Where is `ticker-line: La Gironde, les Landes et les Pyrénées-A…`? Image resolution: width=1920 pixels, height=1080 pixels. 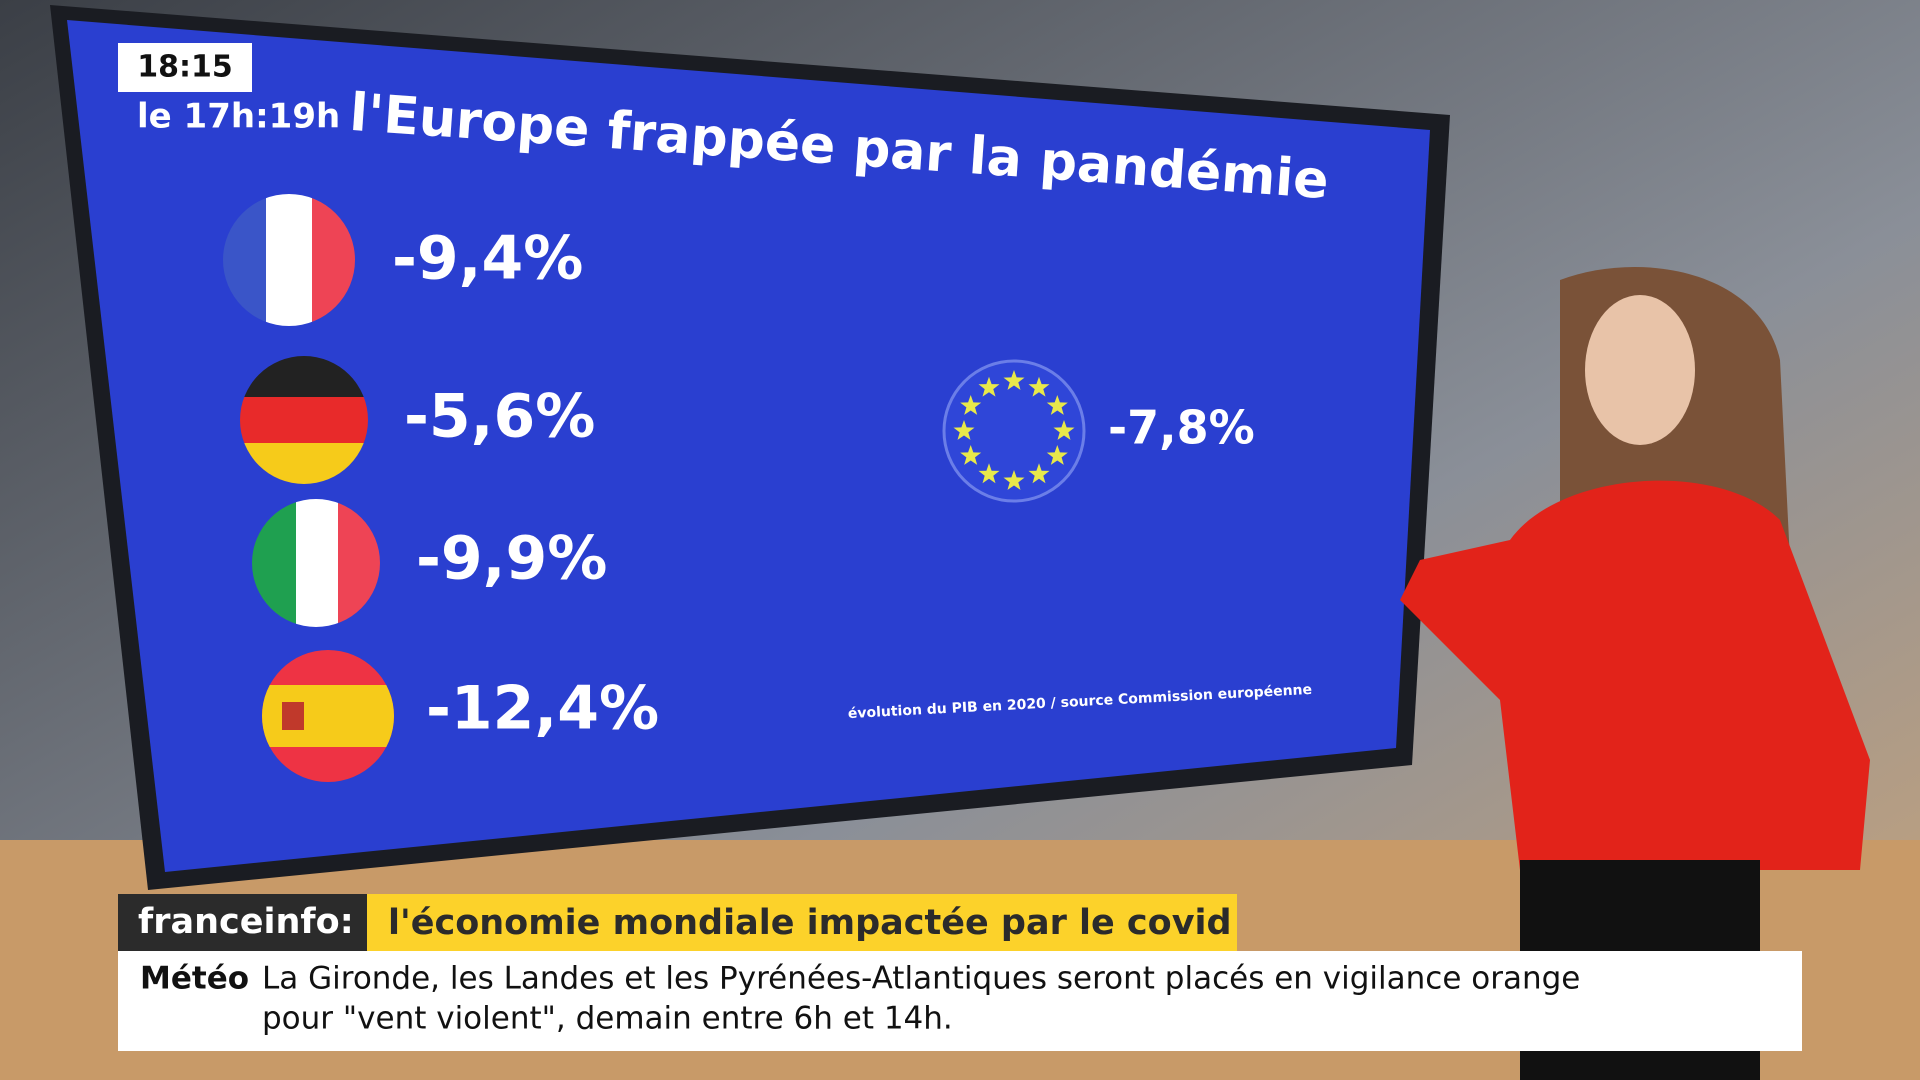
ticker-line: La Gironde, les Landes et les Pyrénées-A… is located at coordinates (921, 979).